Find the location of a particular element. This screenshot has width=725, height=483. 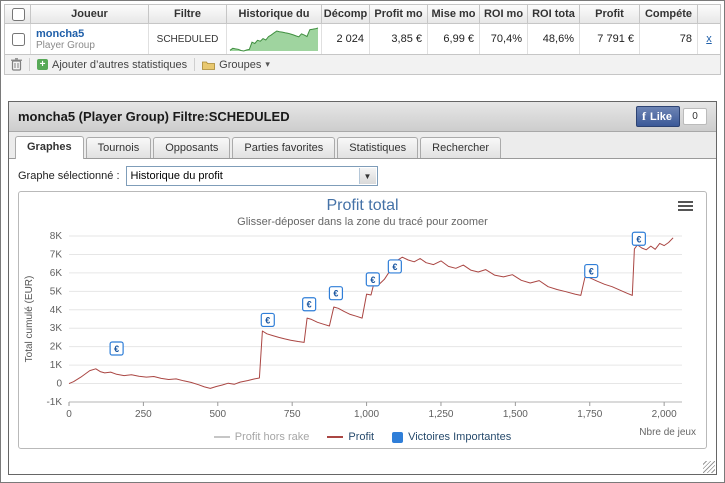

col-competence: Compéte is located at coordinates (669, 14).